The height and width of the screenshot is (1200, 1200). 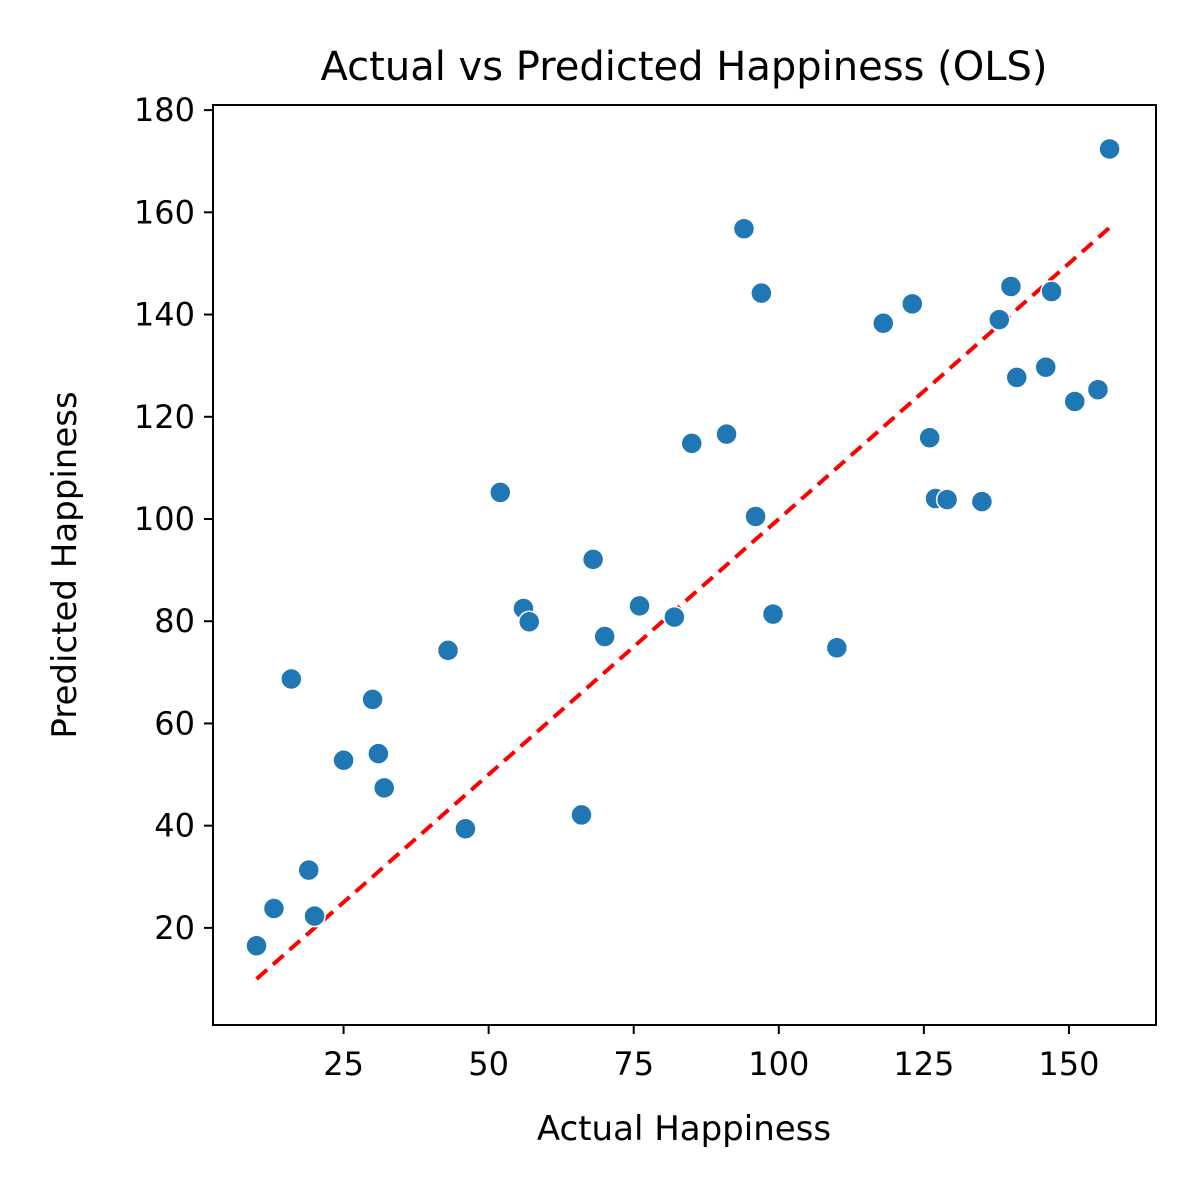 I want to click on y-tick-label: 140, so click(x=164, y=315).